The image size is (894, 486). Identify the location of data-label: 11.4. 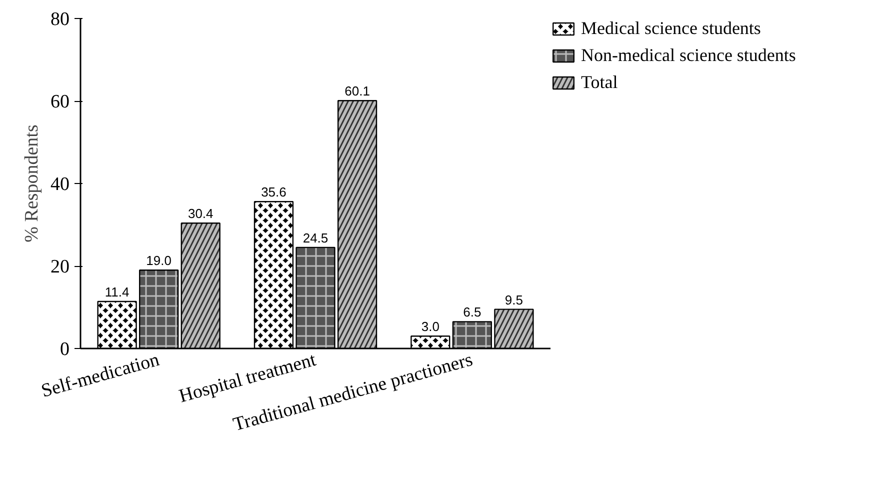
(117, 292).